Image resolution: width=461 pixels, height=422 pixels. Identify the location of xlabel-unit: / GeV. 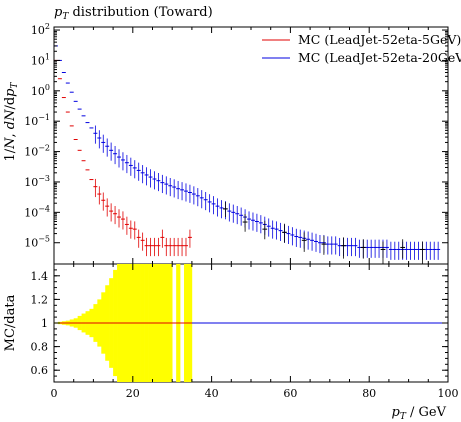
(426, 412).